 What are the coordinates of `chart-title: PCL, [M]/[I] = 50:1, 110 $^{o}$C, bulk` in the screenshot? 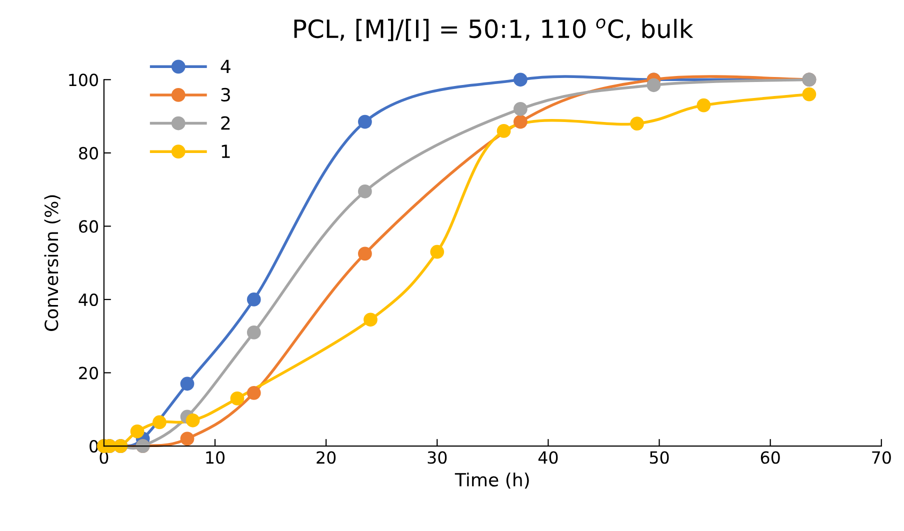 It's located at (494, 30).